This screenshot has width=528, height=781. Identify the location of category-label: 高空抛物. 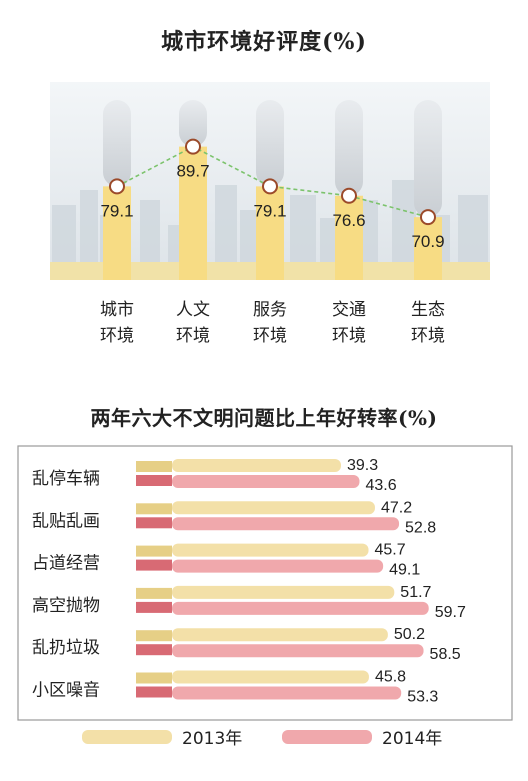
(66, 606).